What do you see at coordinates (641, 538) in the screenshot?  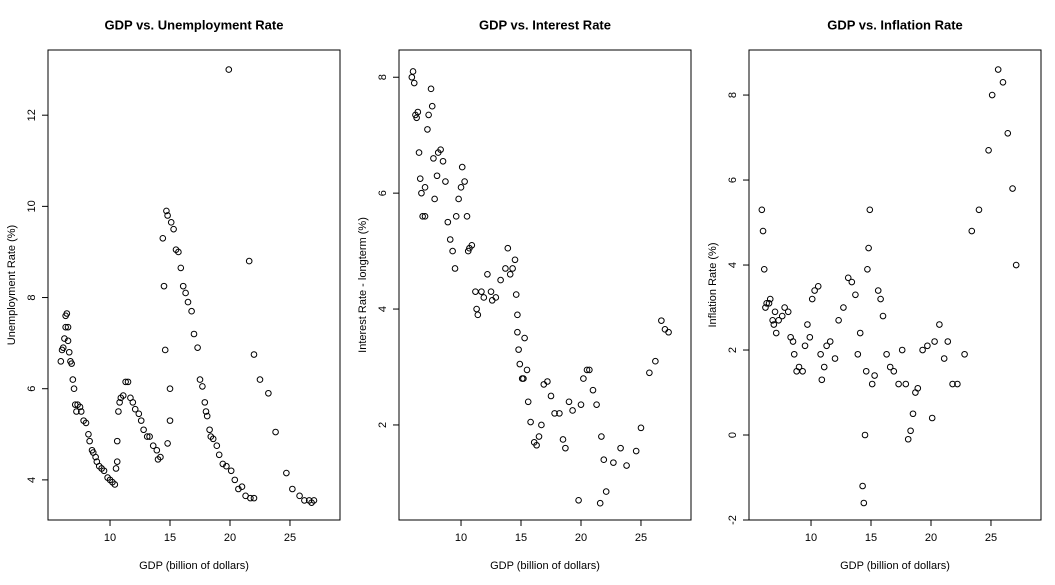 I see `x-tick-label: 25` at bounding box center [641, 538].